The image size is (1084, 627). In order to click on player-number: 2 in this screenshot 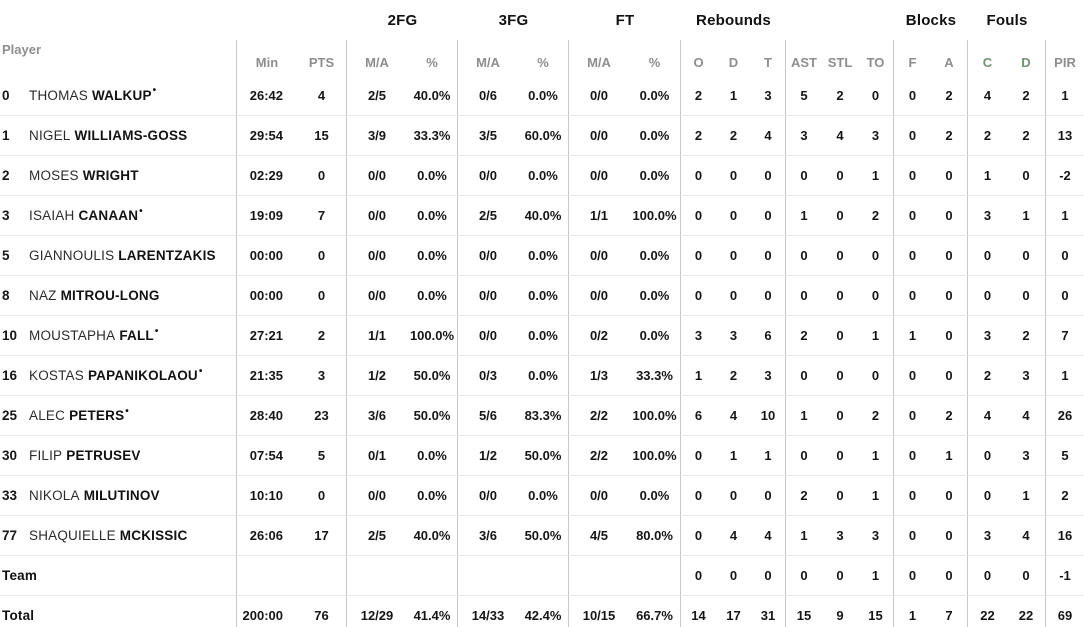, I will do `click(6, 175)`.